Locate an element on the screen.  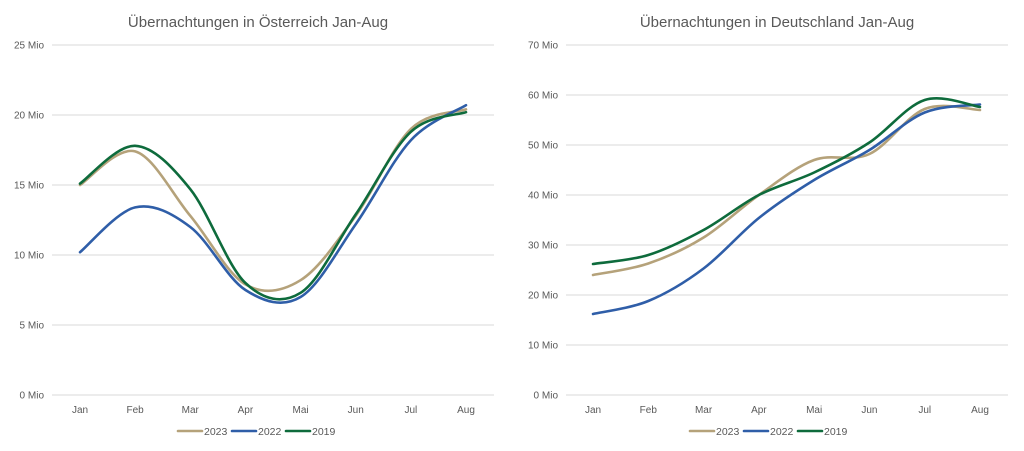
chart-title: Übernachtungen in Österreich Jan-Aug is located at coordinates (258, 22).